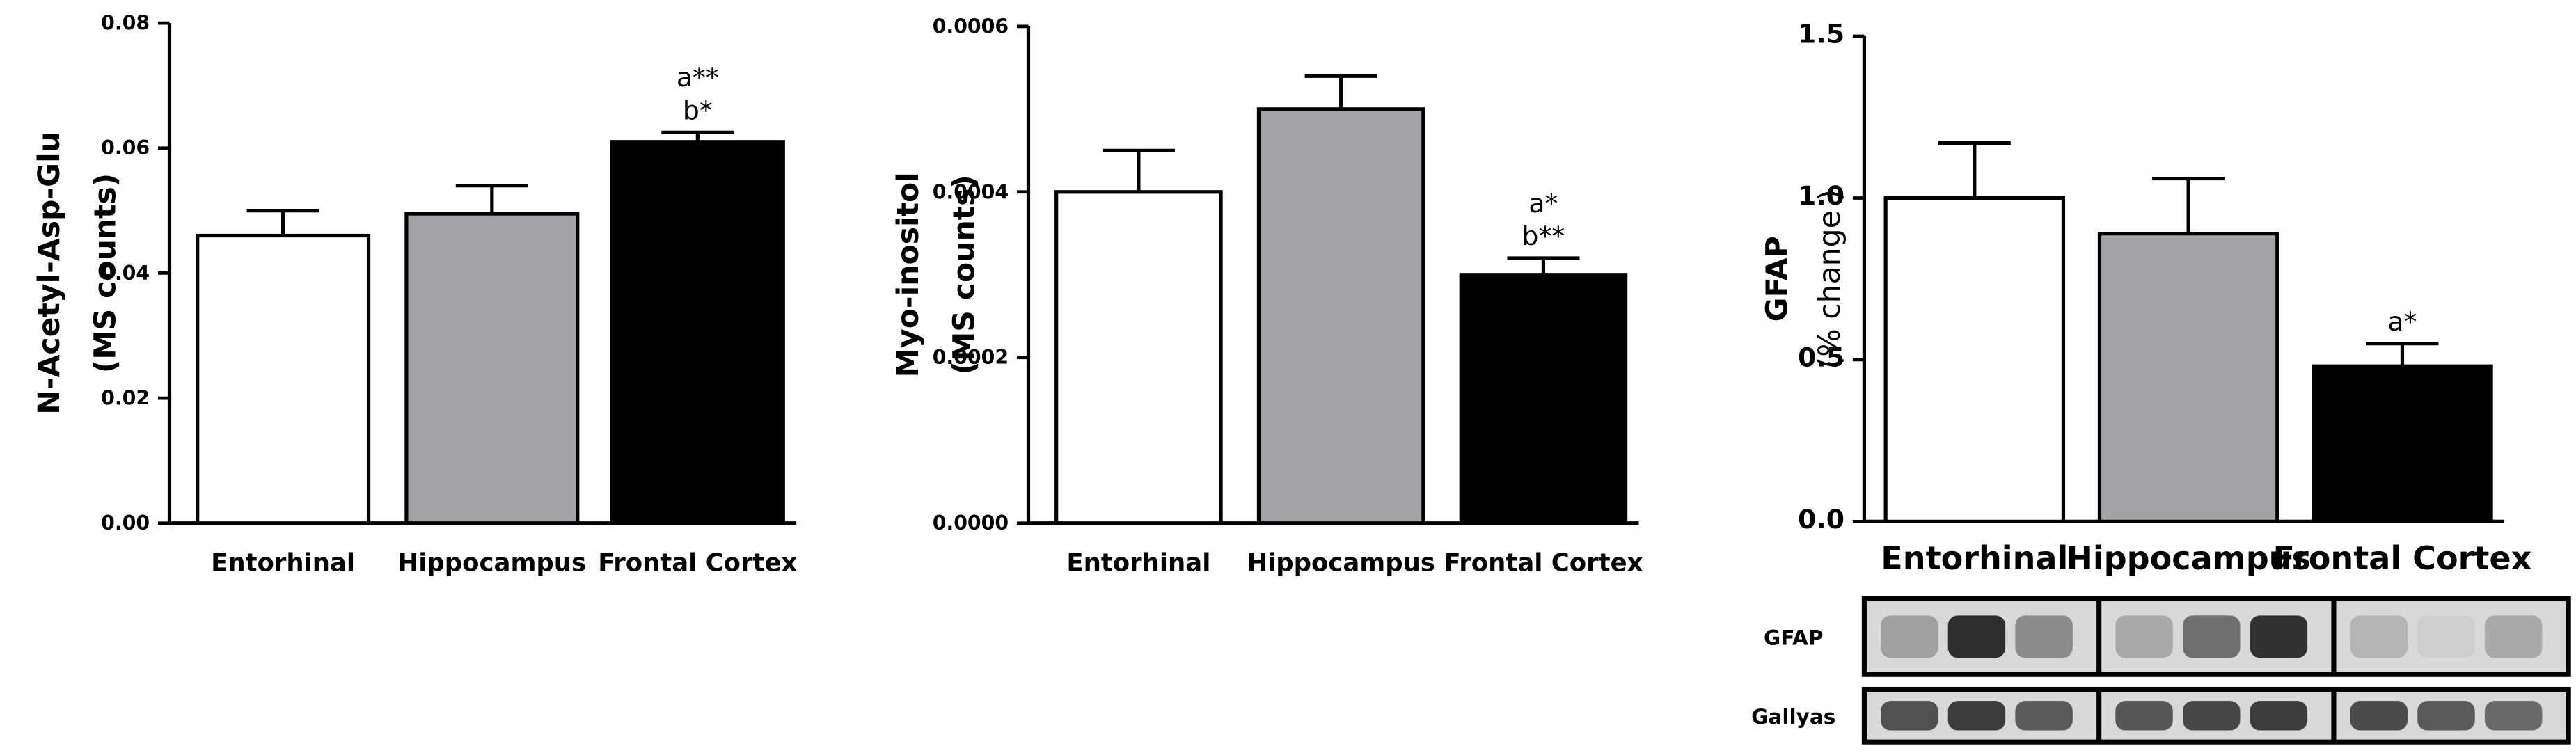  What do you see at coordinates (125, 24) in the screenshot?
I see `y-tick-label: 0.08` at bounding box center [125, 24].